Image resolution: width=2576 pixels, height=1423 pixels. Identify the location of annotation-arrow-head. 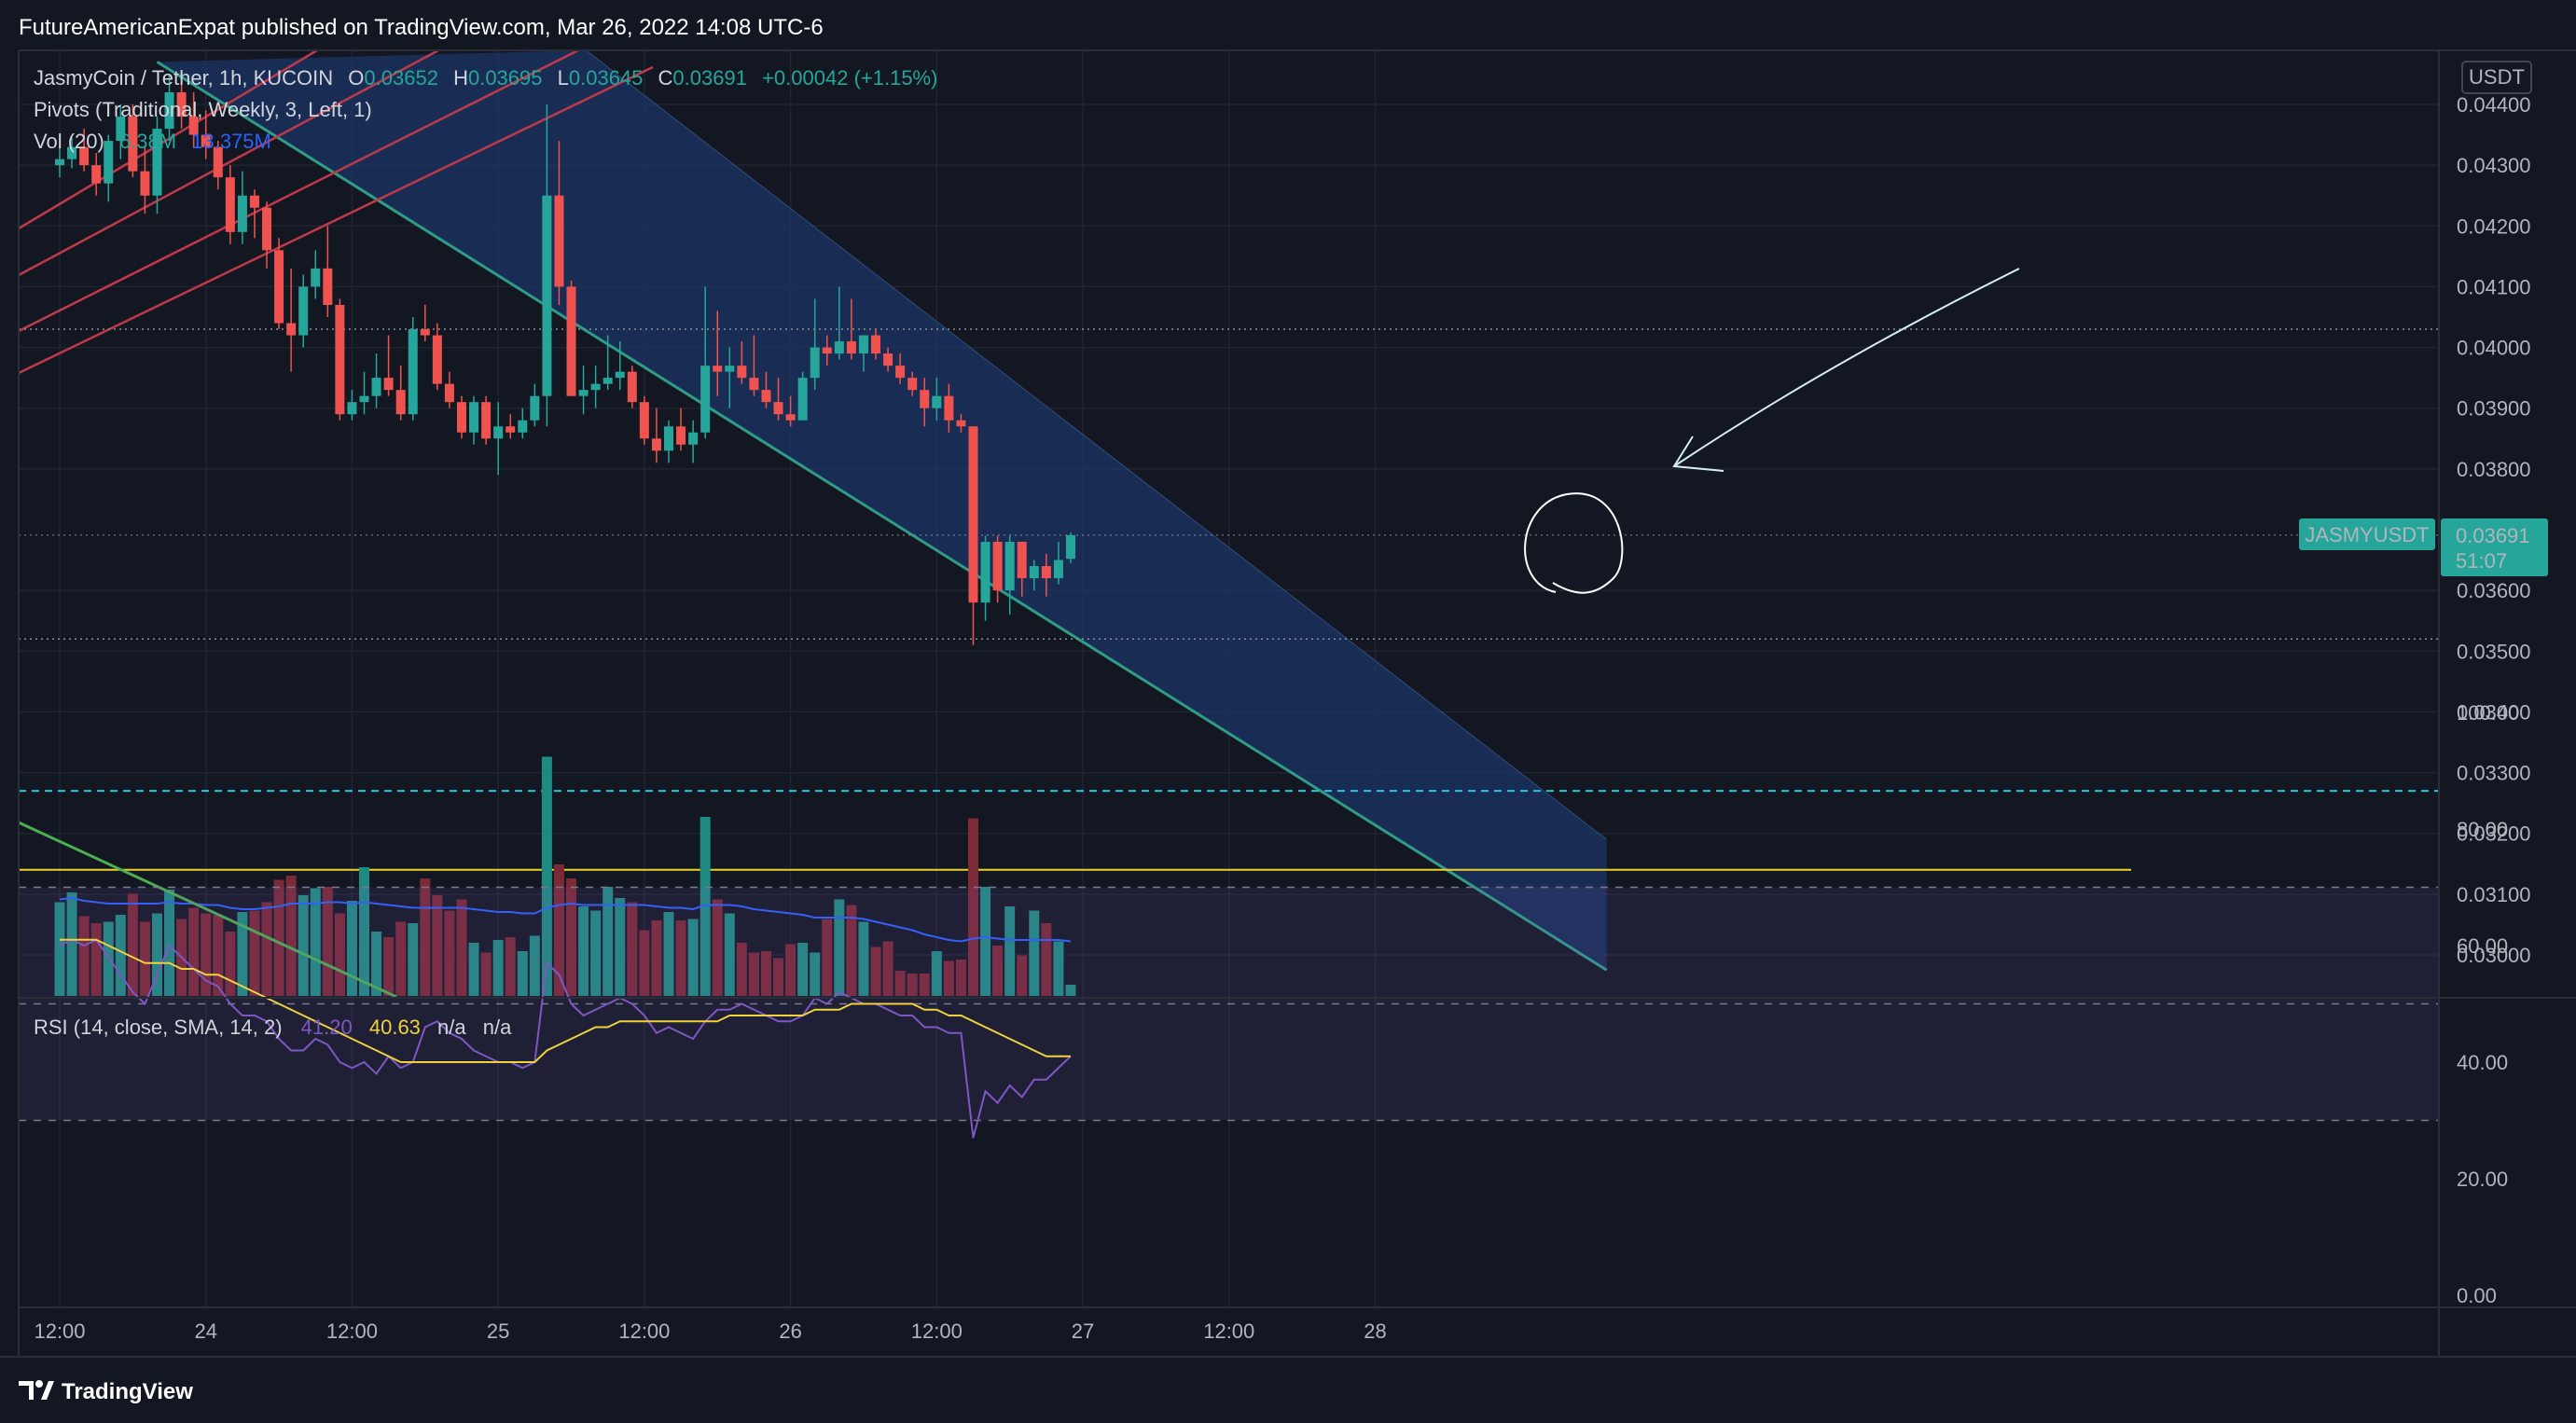
(1698, 454).